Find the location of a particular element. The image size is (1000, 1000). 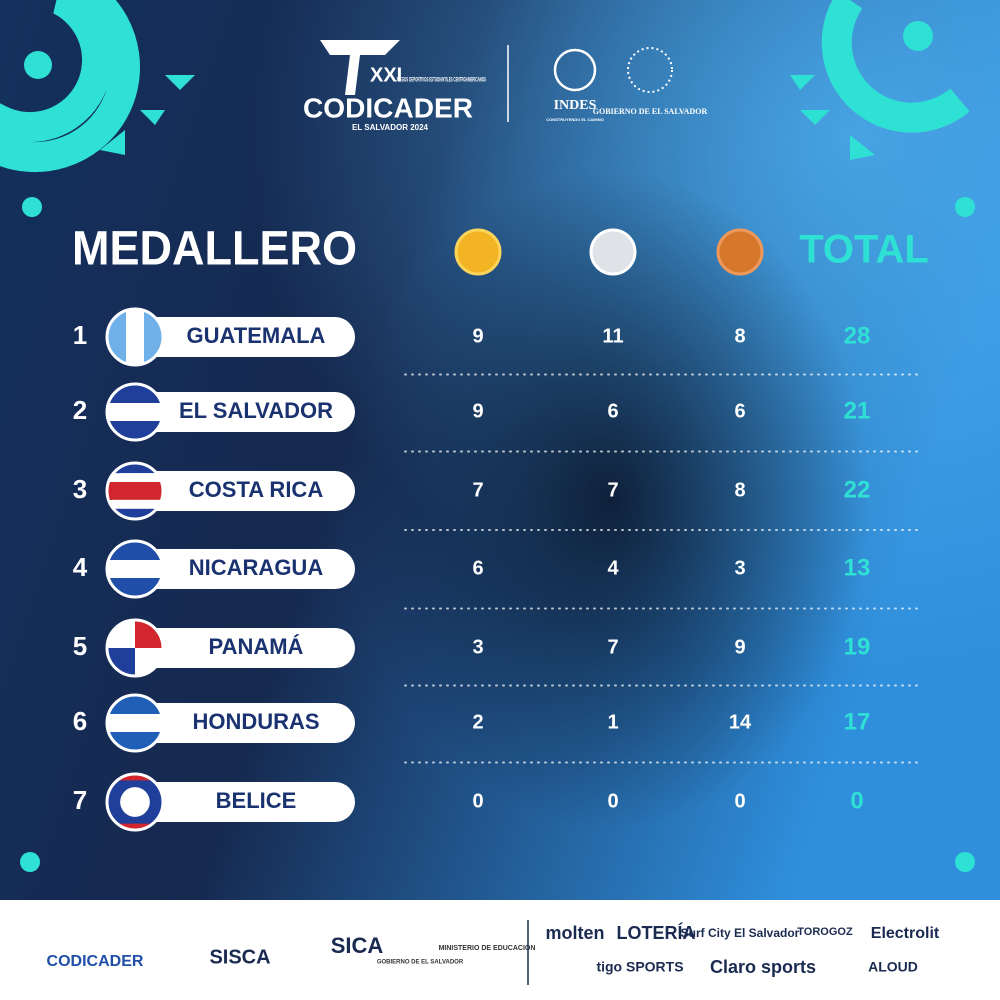

rank: 7 is located at coordinates (80, 800).